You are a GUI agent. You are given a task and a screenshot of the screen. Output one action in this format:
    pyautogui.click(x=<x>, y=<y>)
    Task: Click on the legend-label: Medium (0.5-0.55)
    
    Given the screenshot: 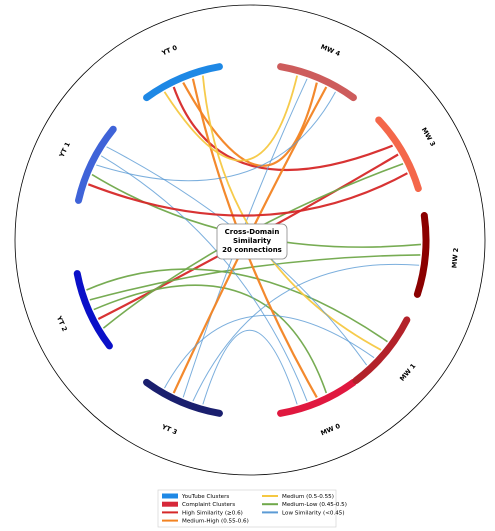 What is the action you would take?
    pyautogui.click(x=308, y=497)
    